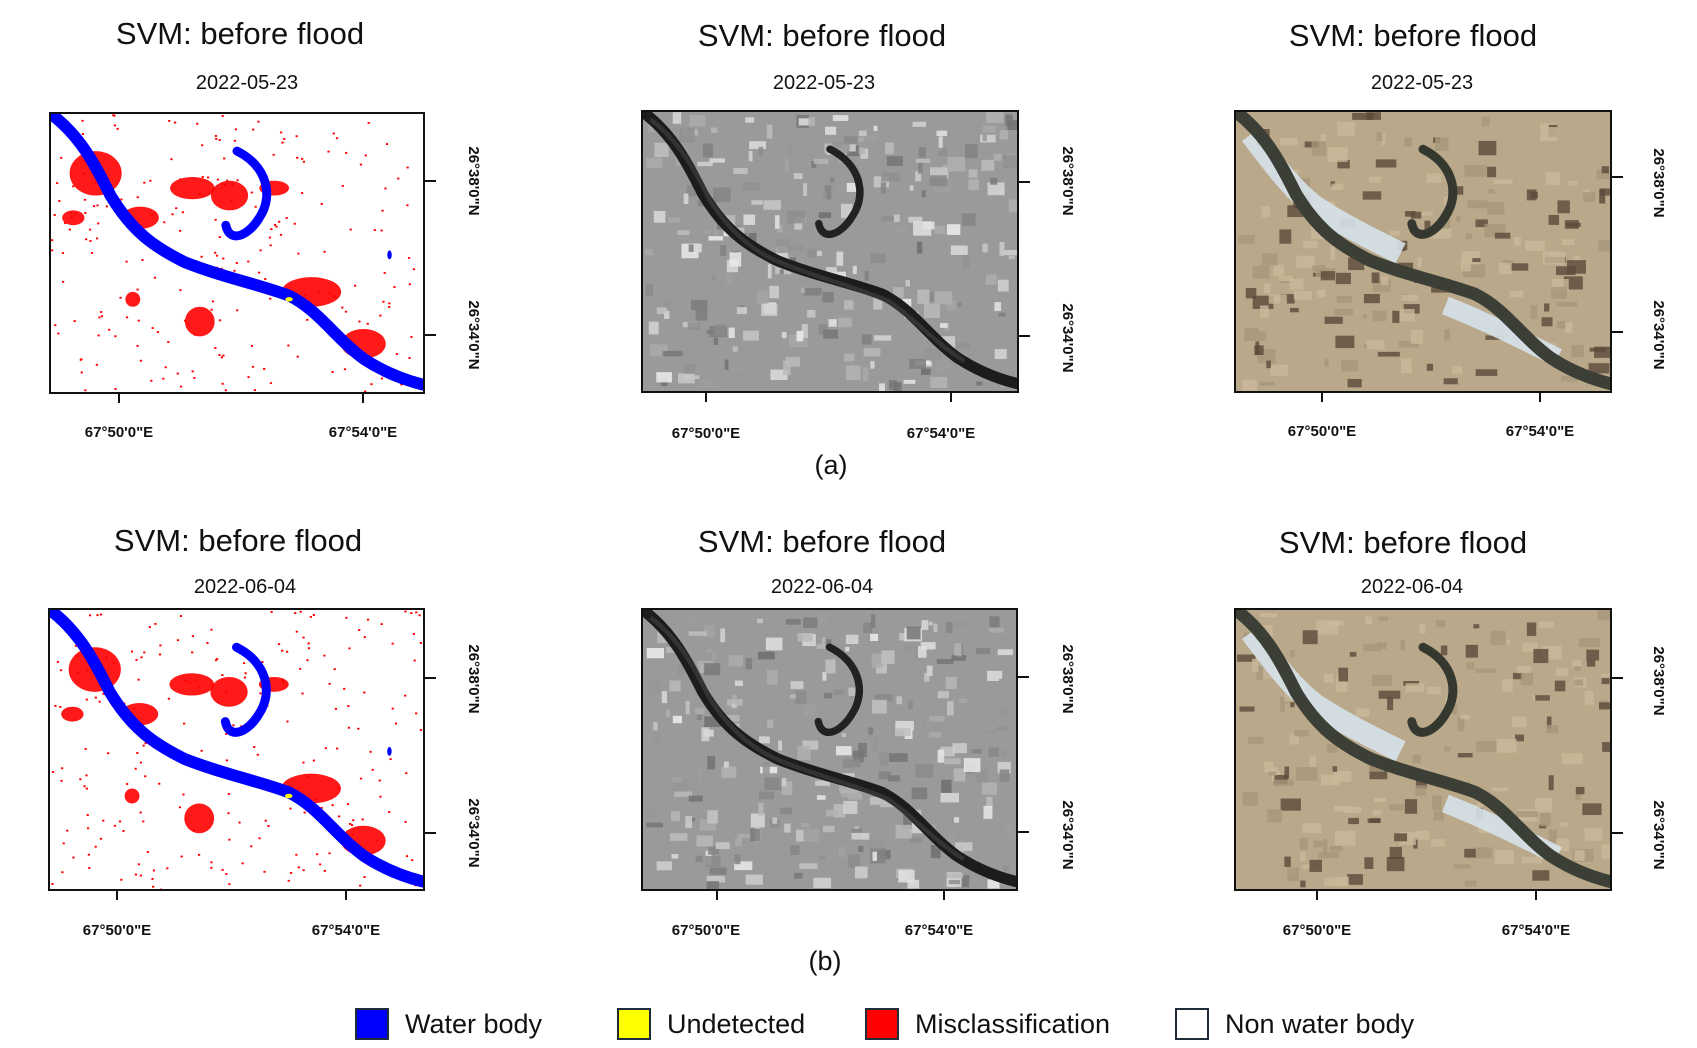  What do you see at coordinates (473, 1024) in the screenshot?
I see `legend-label: Water body` at bounding box center [473, 1024].